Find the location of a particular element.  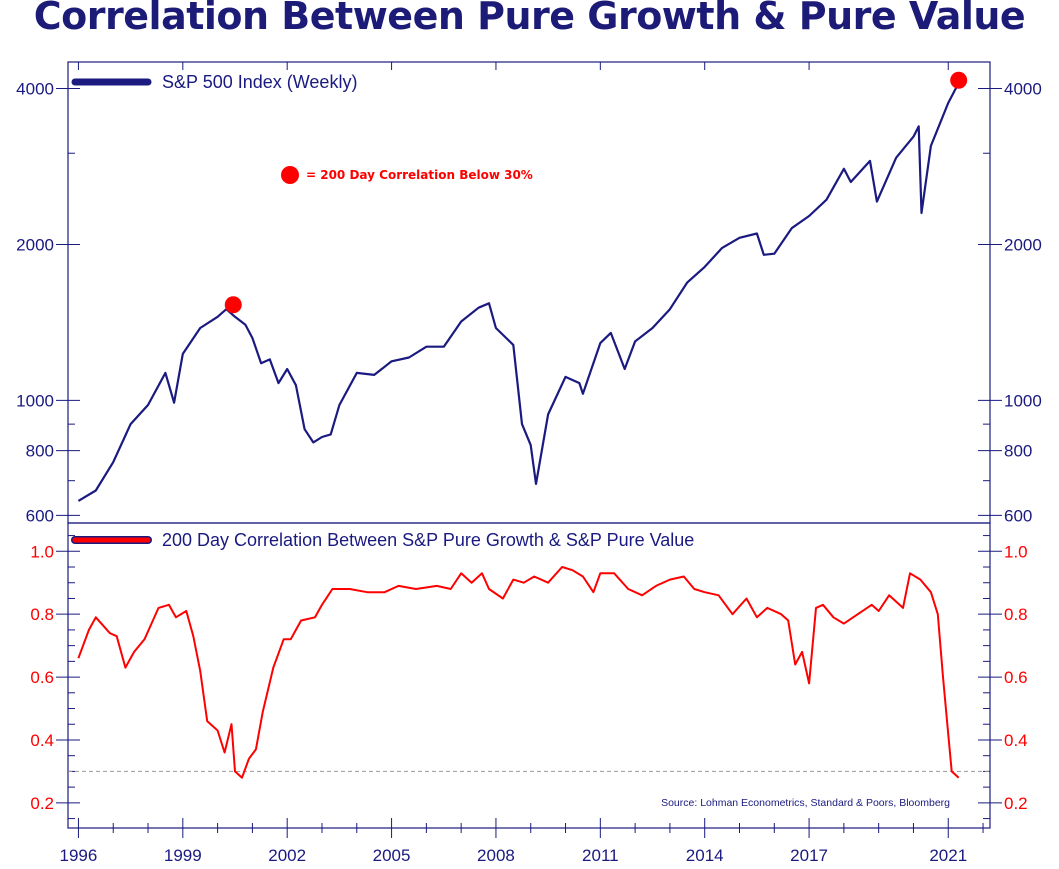

top-left-tick-label: 4000 is located at coordinates (35, 89).